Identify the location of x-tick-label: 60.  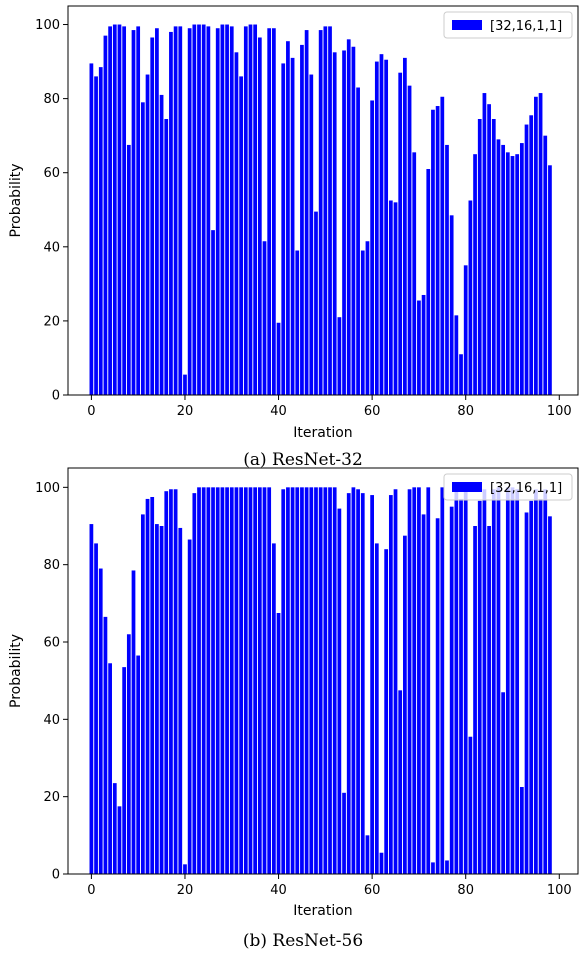
(372, 411).